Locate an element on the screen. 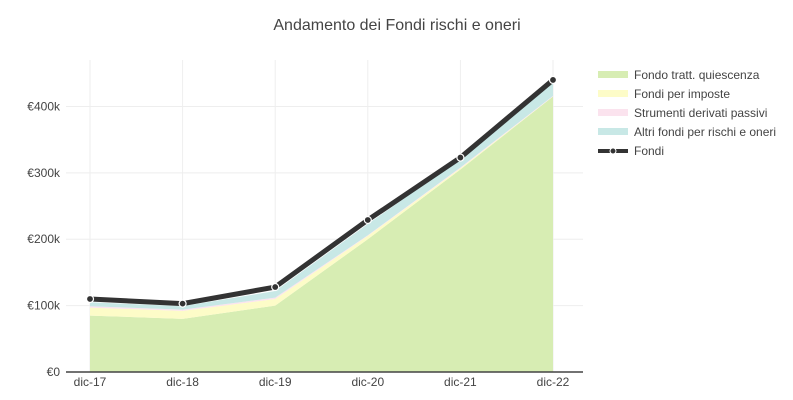 The width and height of the screenshot is (793, 400). legend-label: Fondi per imposte is located at coordinates (682, 94).